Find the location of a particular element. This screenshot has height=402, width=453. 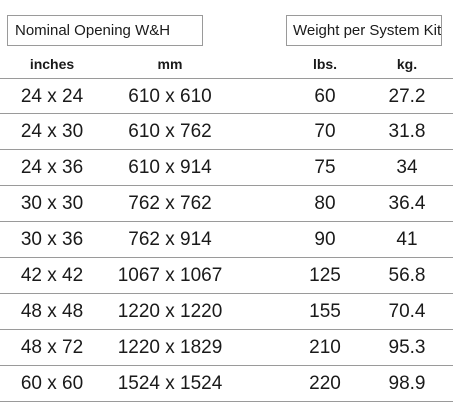

nominal-opening-header: Nominal Opening W&H is located at coordinates (105, 30).